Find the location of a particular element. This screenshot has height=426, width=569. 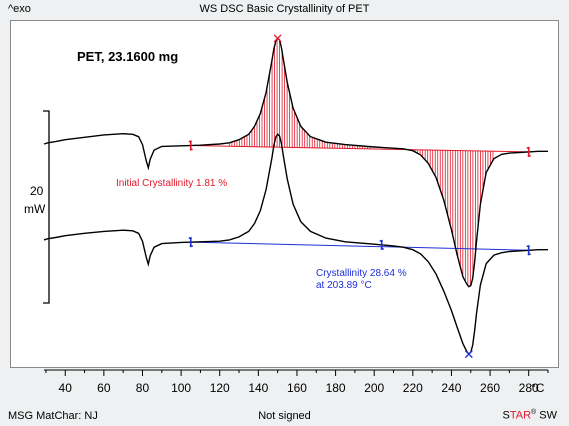

chart-title: WS DSC Basic Crystallinity of PET is located at coordinates (284, 9).